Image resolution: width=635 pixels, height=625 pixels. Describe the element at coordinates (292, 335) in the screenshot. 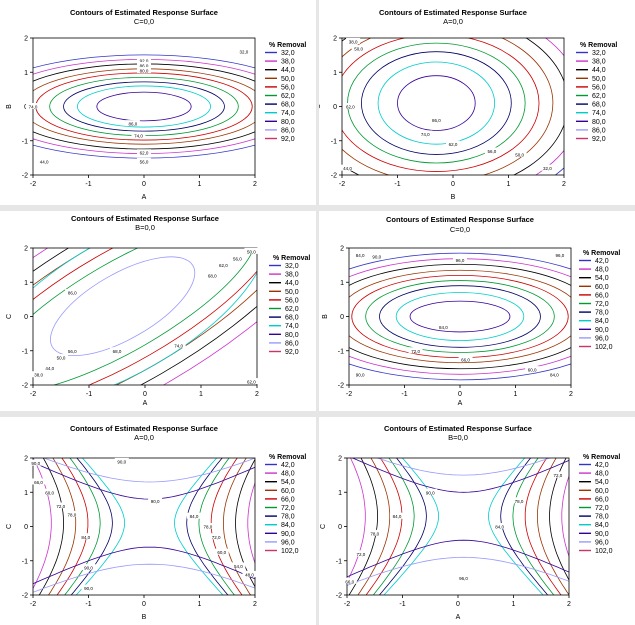

I see `legend-label: 80,0` at that location.